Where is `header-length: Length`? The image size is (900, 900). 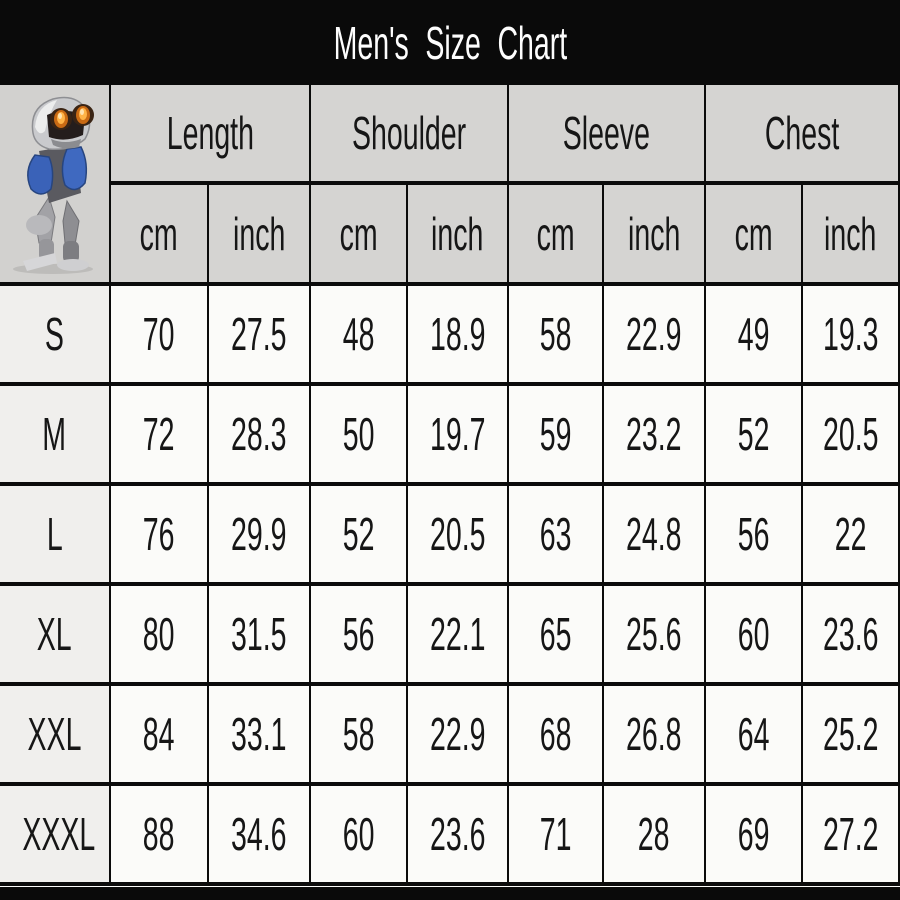 header-length: Length is located at coordinates (210, 135).